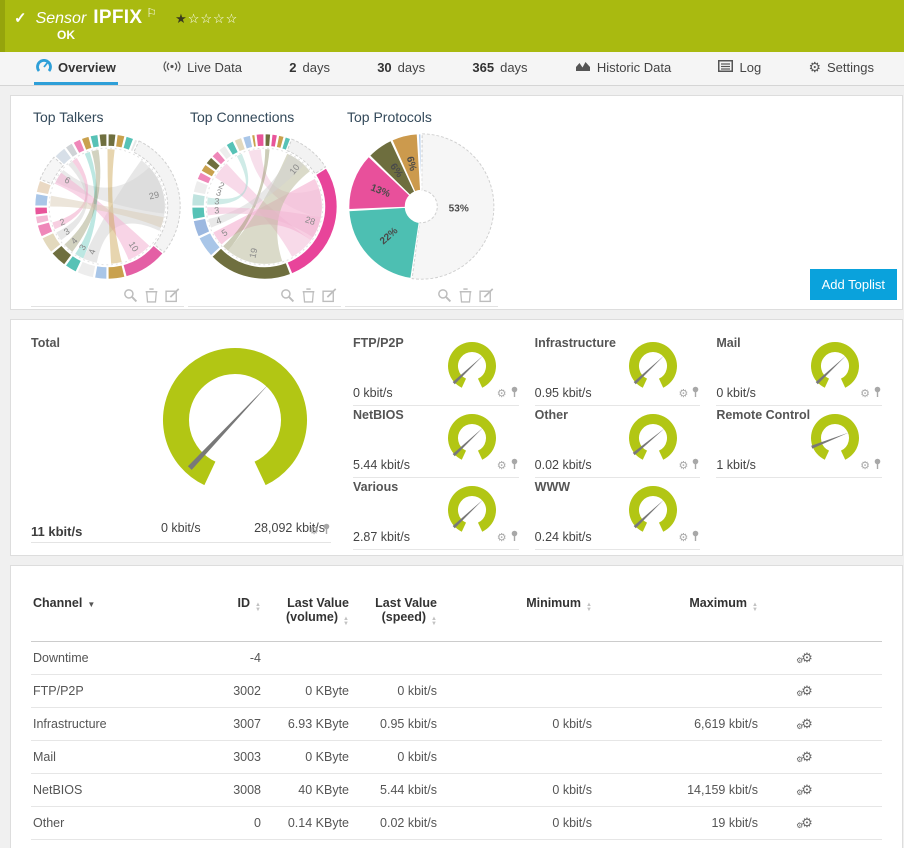 The width and height of the screenshot is (904, 848). I want to click on svg-text: 6, so click(68, 180).